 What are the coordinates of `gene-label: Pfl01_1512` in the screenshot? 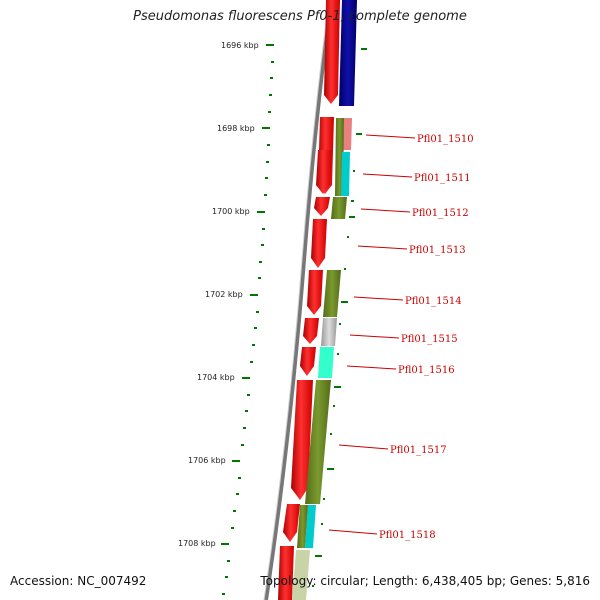 It's located at (440, 213).